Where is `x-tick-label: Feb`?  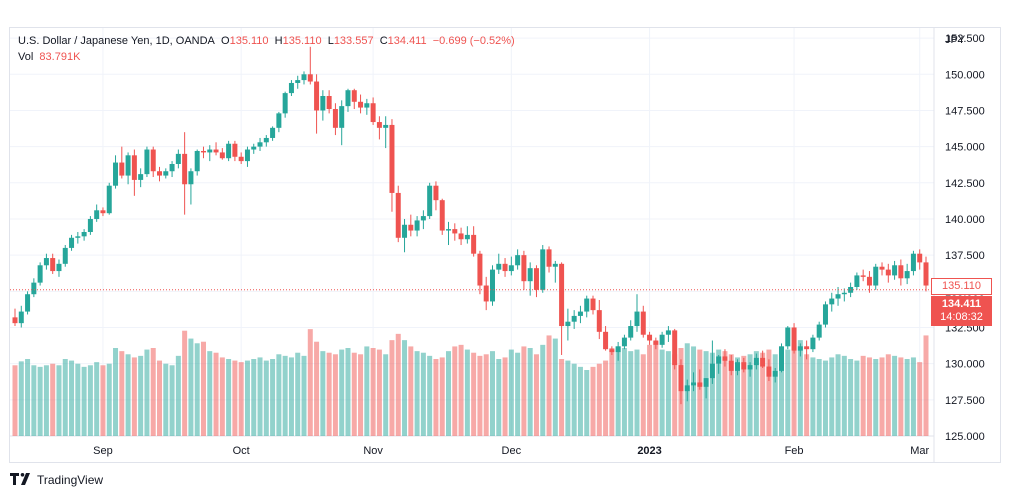 x-tick-label: Feb is located at coordinates (794, 451).